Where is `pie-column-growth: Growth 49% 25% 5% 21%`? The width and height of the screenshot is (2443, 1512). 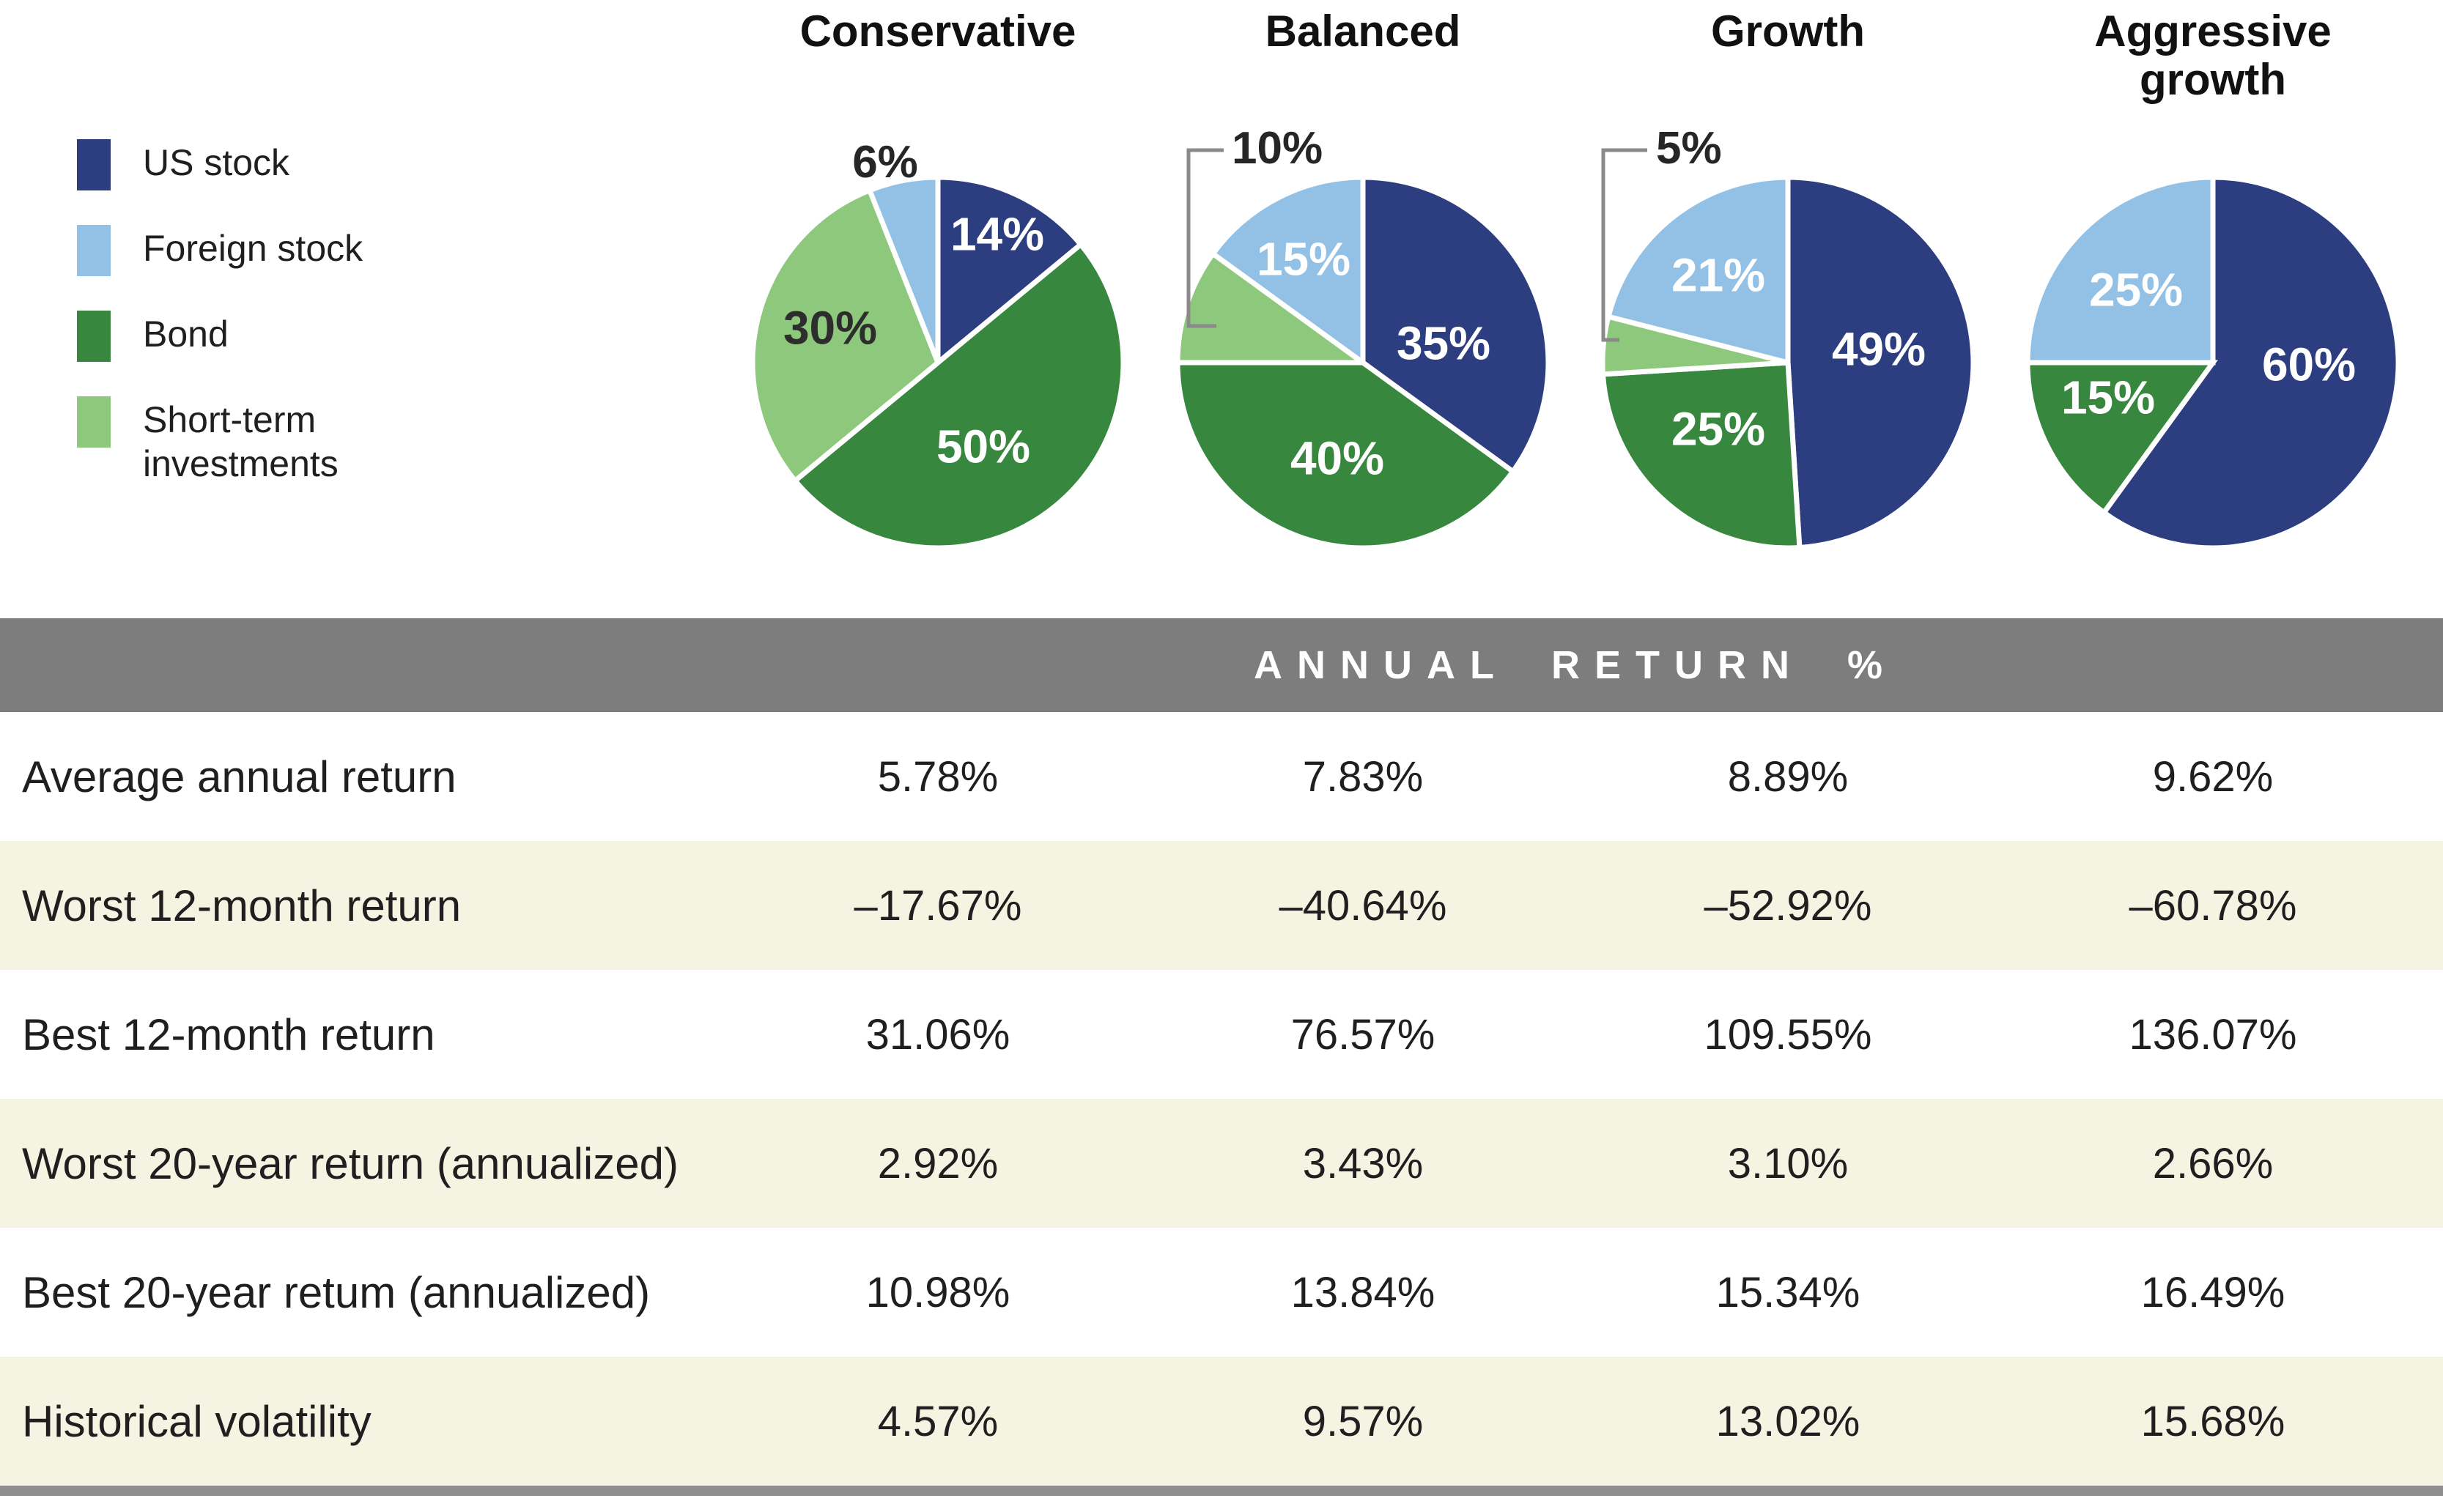
pie-column-growth: Growth 49% 25% 5% 21% is located at coordinates (1787, 289).